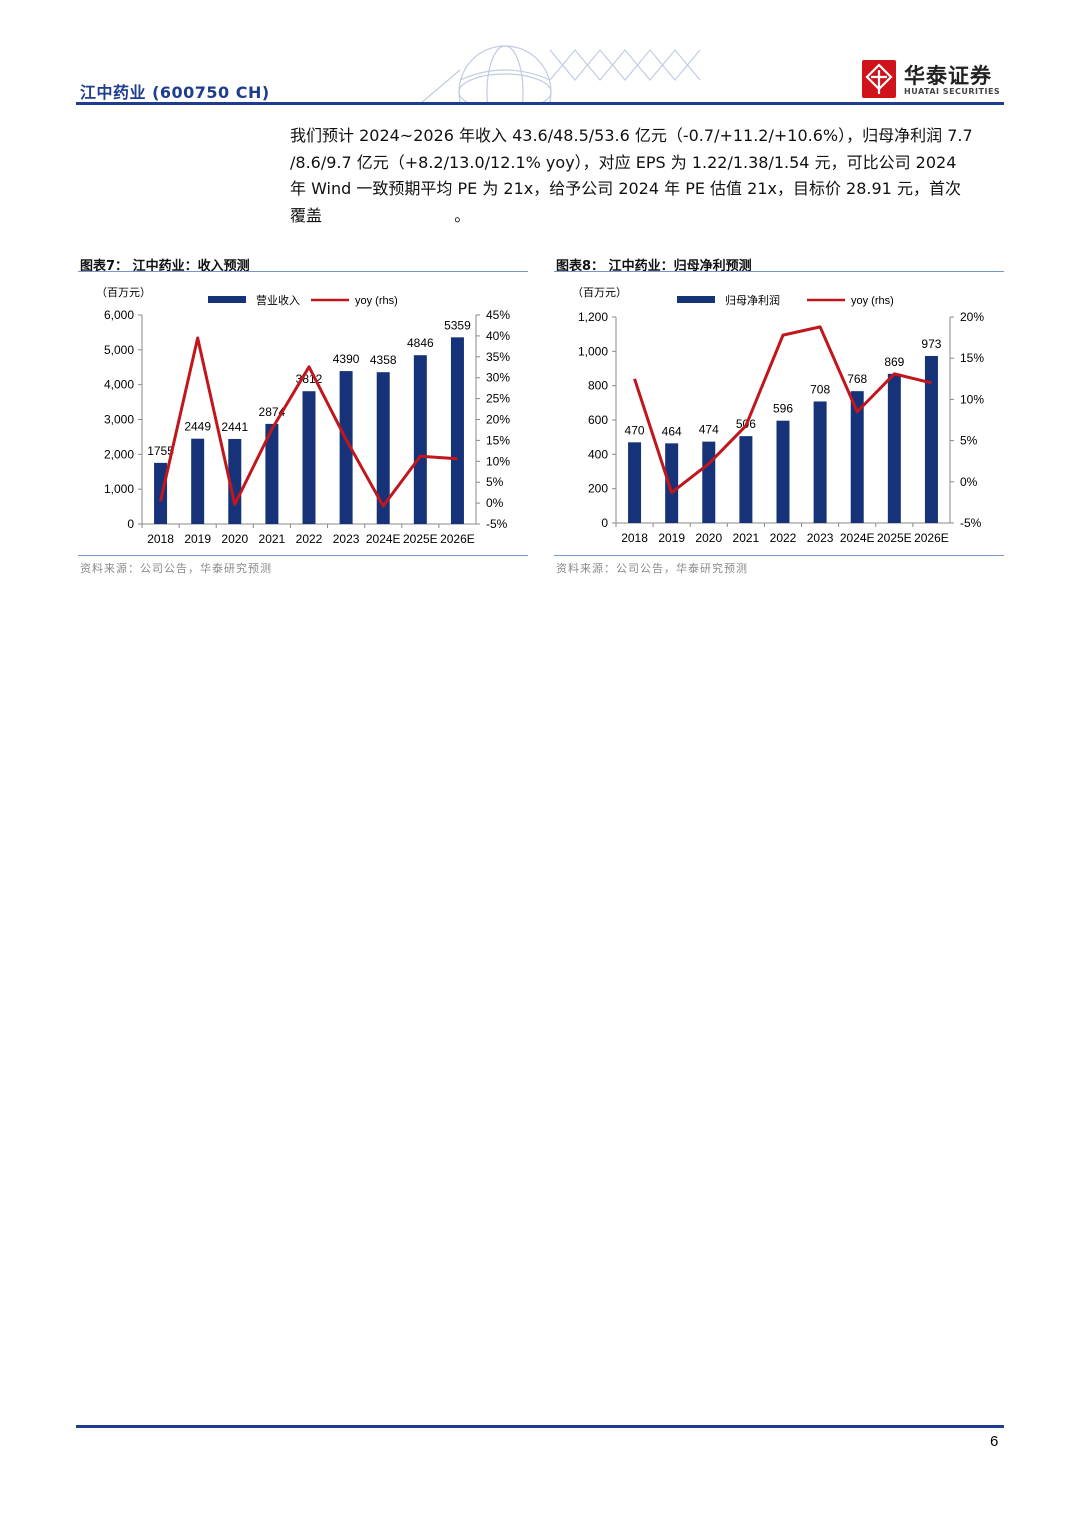 The width and height of the screenshot is (1080, 1527). What do you see at coordinates (894, 362) in the screenshot?
I see `bar-value-label: 869` at bounding box center [894, 362].